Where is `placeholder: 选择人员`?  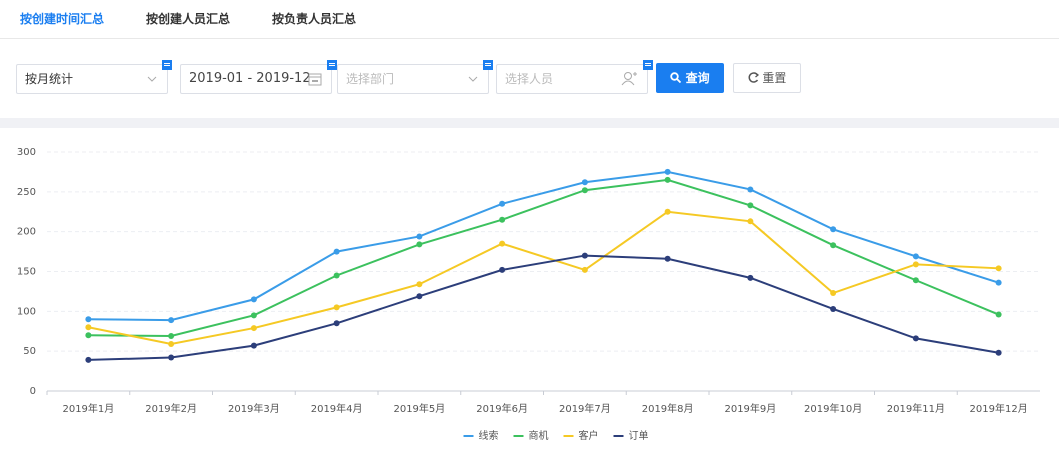 placeholder: 选择人员 is located at coordinates (529, 79).